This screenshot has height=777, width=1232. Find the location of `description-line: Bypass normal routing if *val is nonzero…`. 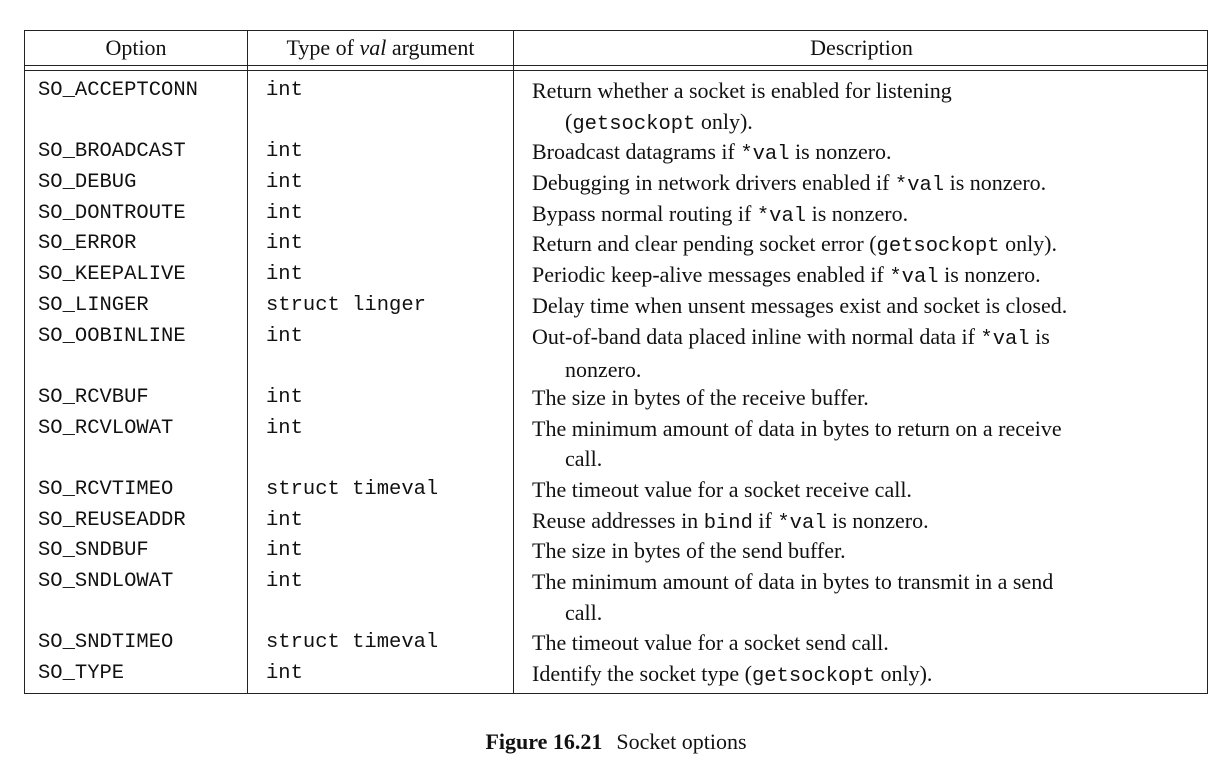

description-line: Bypass normal routing if *val is nonzero… is located at coordinates (720, 214).